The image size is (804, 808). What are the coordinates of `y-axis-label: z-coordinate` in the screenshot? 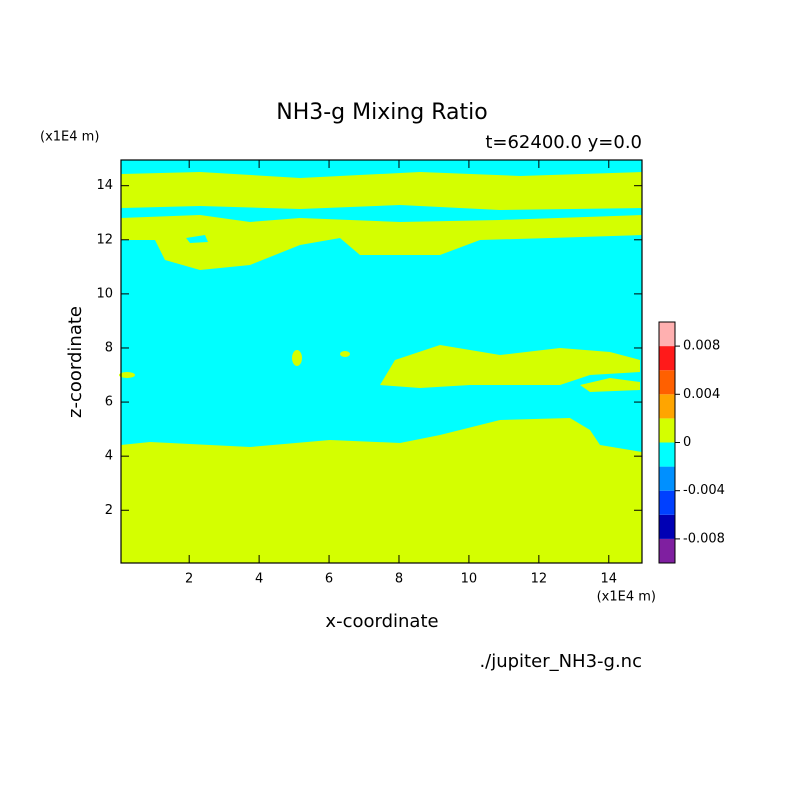 It's located at (75, 362).